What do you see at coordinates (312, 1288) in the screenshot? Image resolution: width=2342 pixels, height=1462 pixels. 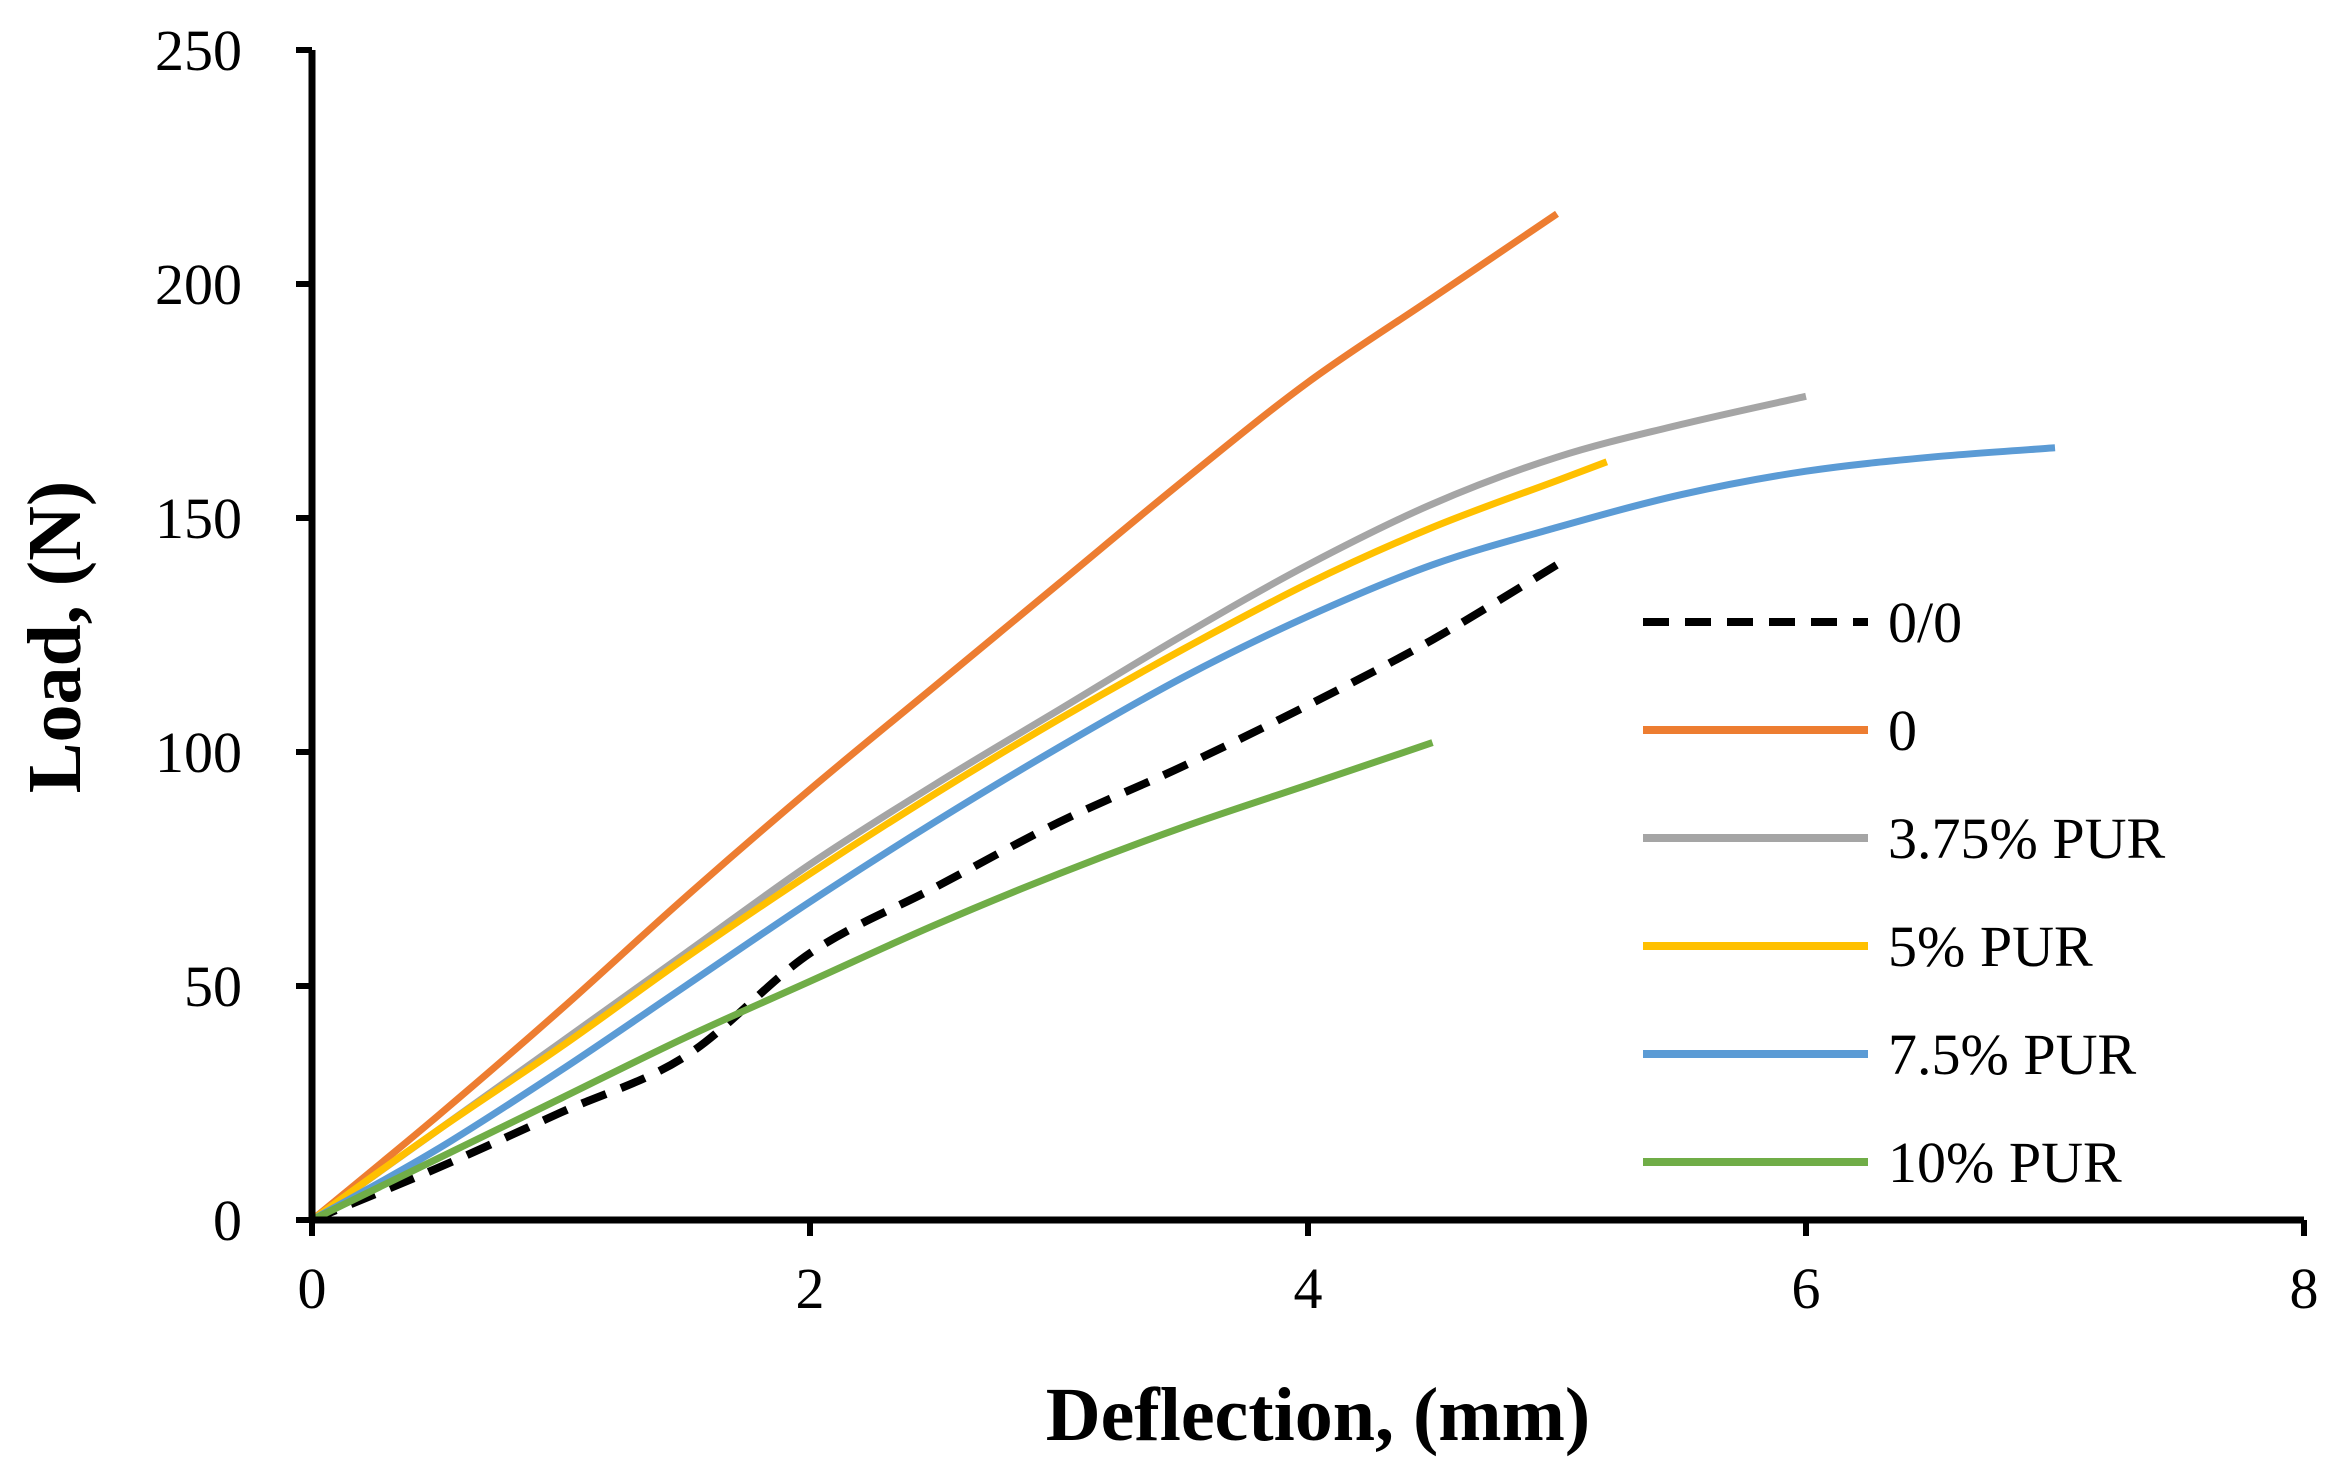 I see `x-tick-label: 0` at bounding box center [312, 1288].